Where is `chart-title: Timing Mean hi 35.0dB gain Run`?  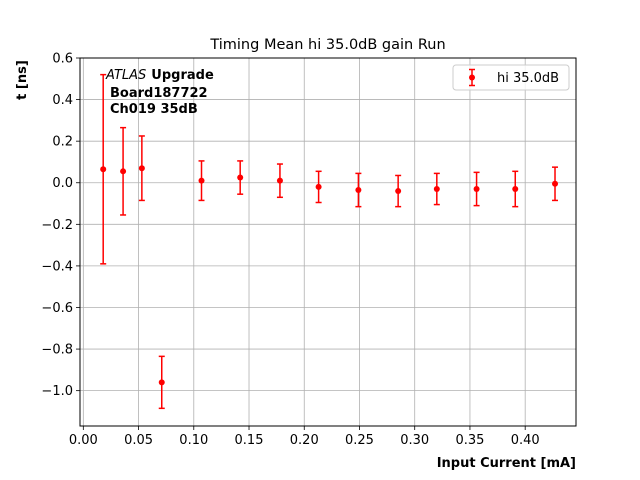
chart-title: Timing Mean hi 35.0dB gain Run is located at coordinates (327, 45).